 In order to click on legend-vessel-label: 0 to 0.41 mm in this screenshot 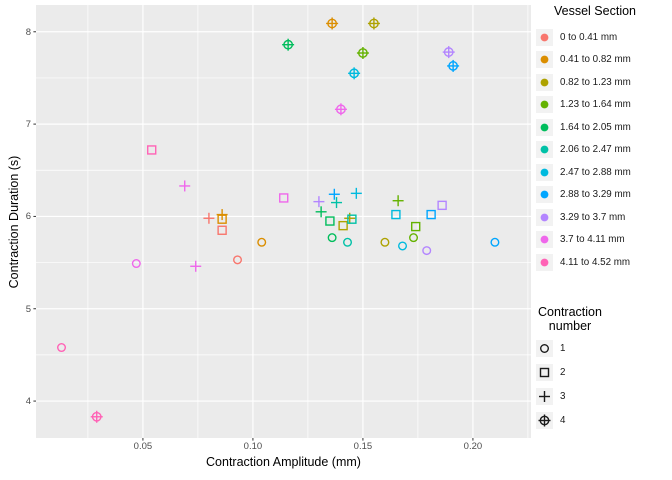, I will do `click(589, 37)`.